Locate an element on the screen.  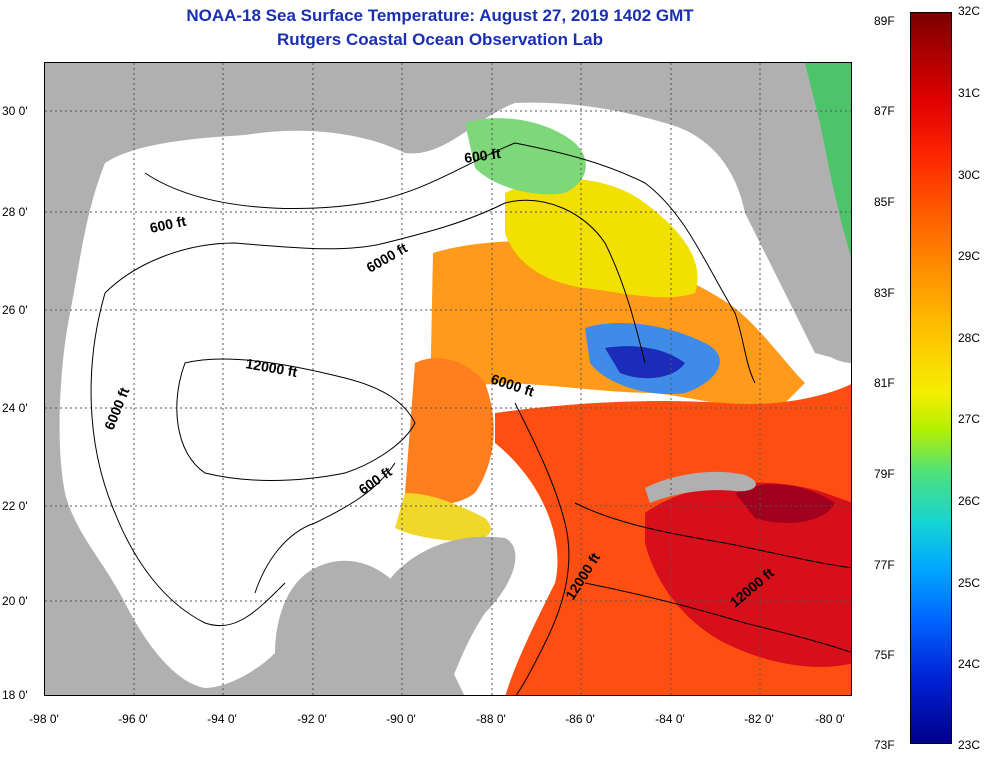
lon-tick-80: -80 0' is located at coordinates (830, 719).